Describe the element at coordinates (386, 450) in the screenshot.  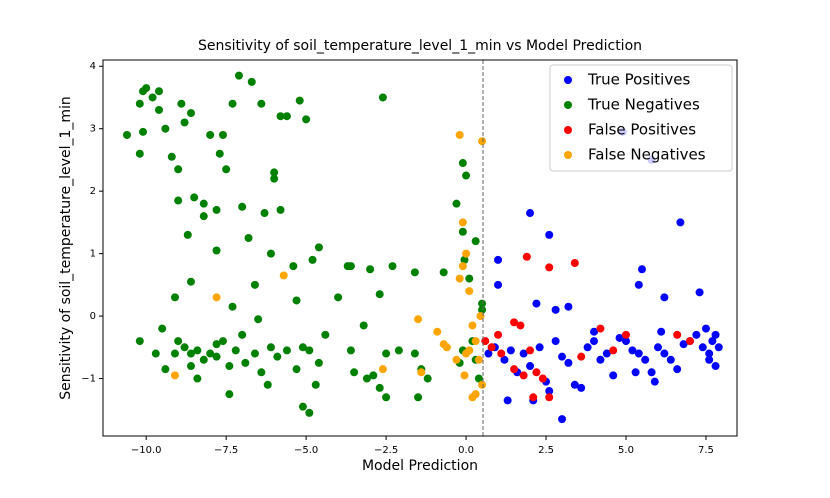
I see `x-tick-label: −2.5` at that location.